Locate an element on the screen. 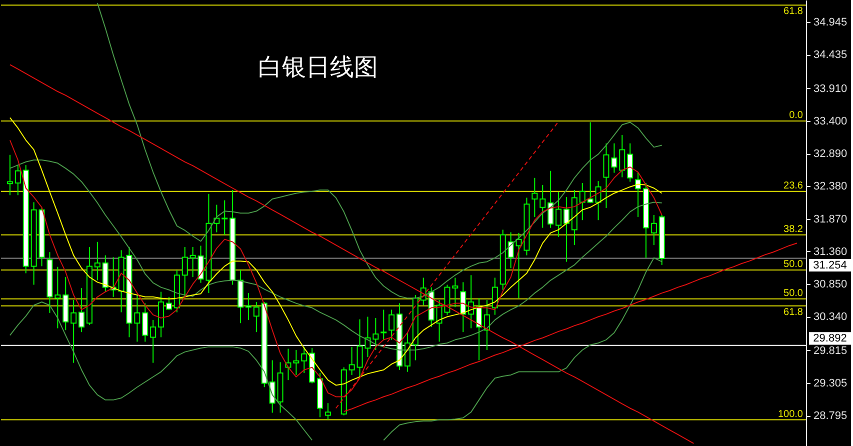 This screenshot has width=853, height=446. y-tick-label: 28.795 is located at coordinates (831, 416).